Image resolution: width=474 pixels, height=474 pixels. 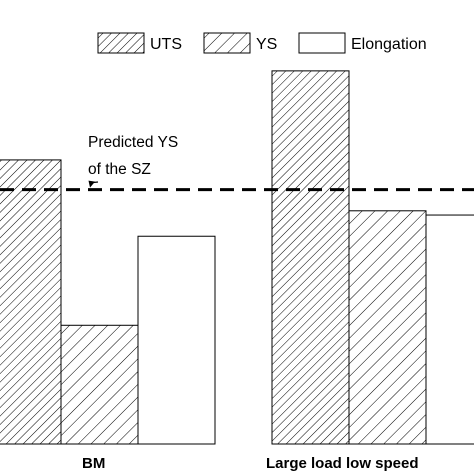 What do you see at coordinates (133, 142) in the screenshot?
I see `annotation-line-1: Predicted YS` at bounding box center [133, 142].